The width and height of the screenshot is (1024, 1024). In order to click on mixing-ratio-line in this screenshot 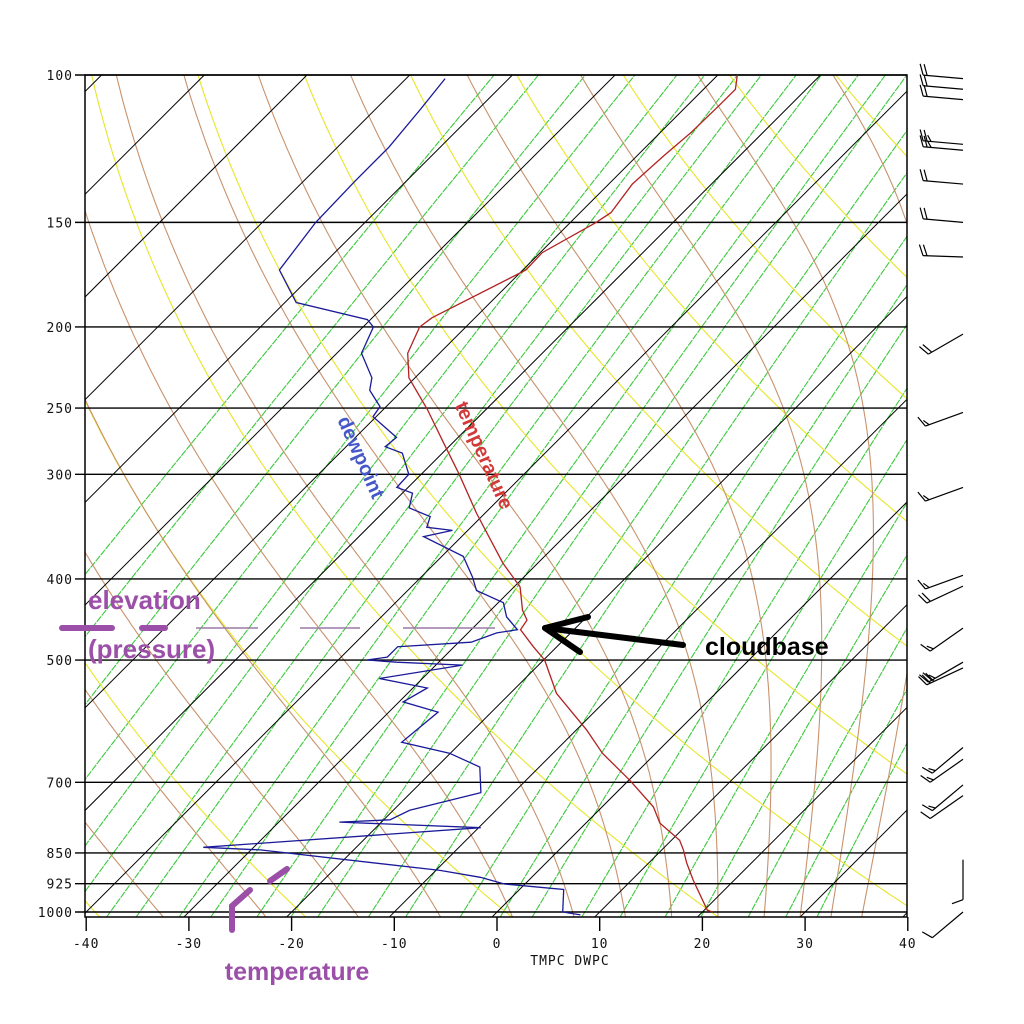, I will do `click(827, 771)`.